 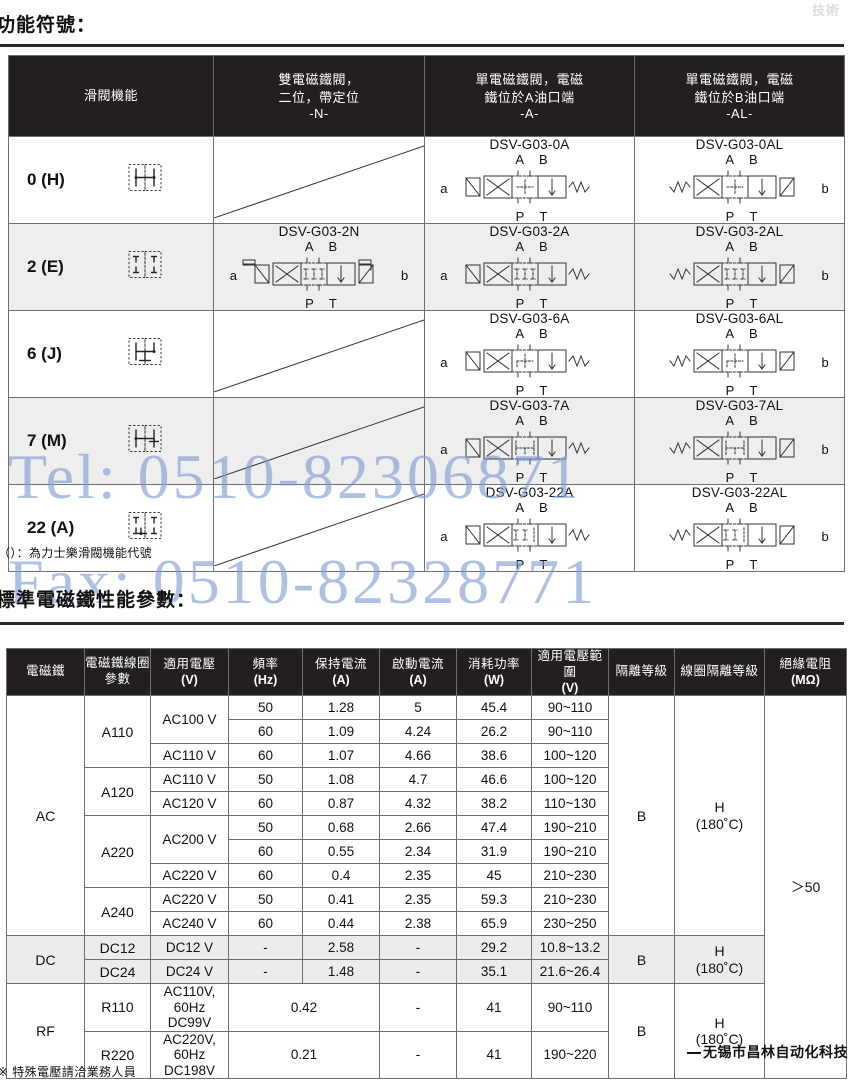 What do you see at coordinates (418, 803) in the screenshot?
I see `starting-current-cell: 4.32` at bounding box center [418, 803].